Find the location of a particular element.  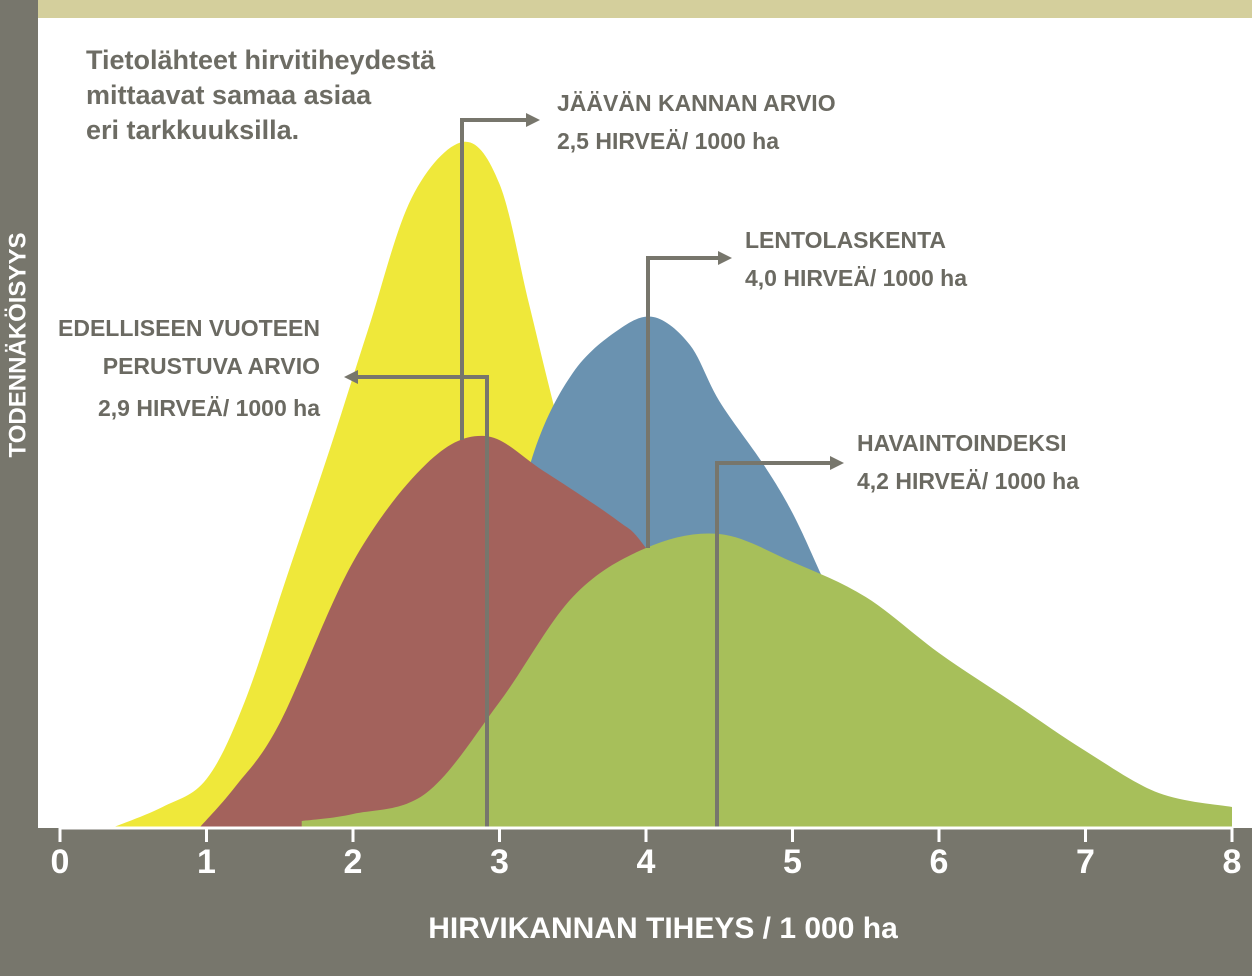

left-band is located at coordinates (19, 488).